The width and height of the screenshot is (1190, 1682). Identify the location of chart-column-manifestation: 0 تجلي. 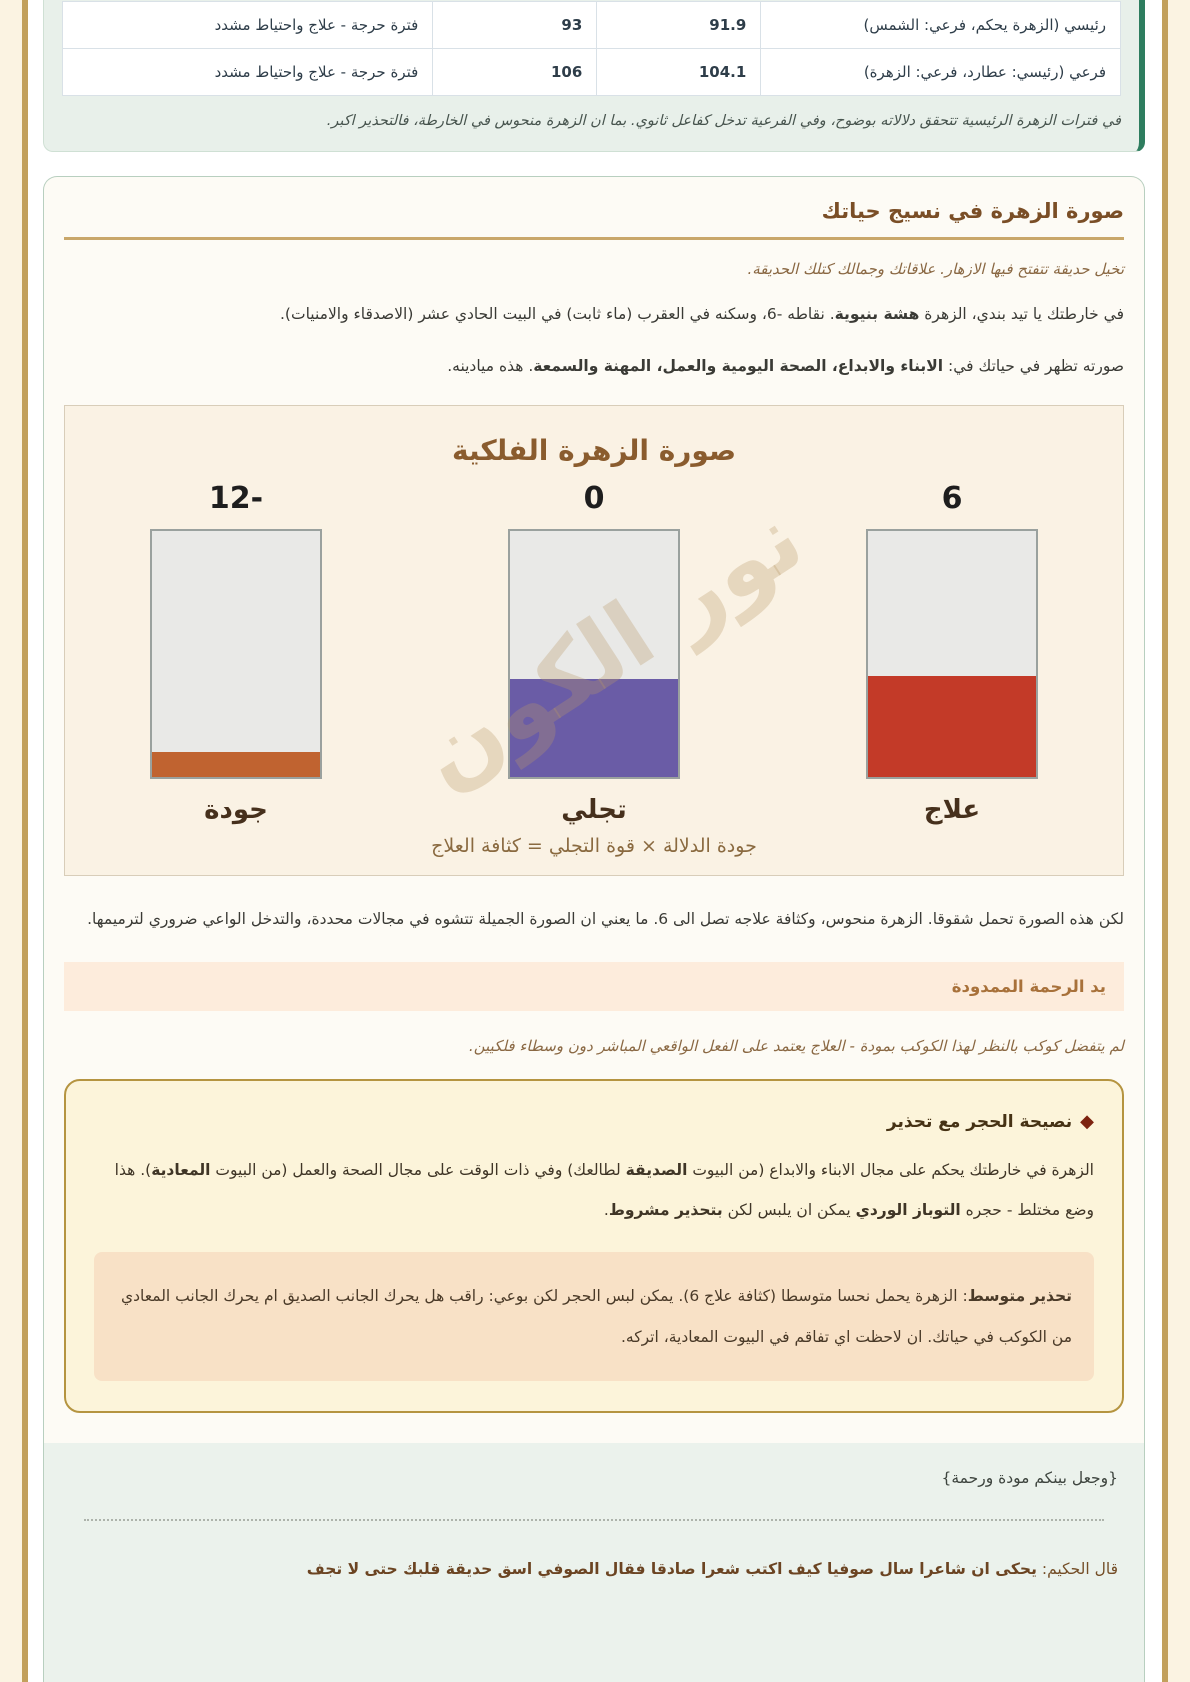
(594, 653).